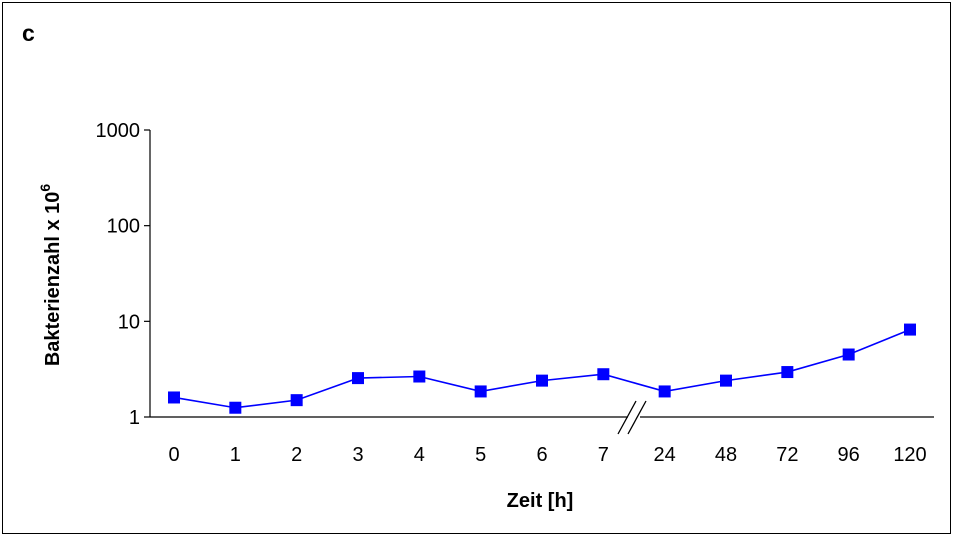 The width and height of the screenshot is (955, 538). Describe the element at coordinates (28, 33) in the screenshot. I see `panel-label: c` at that location.